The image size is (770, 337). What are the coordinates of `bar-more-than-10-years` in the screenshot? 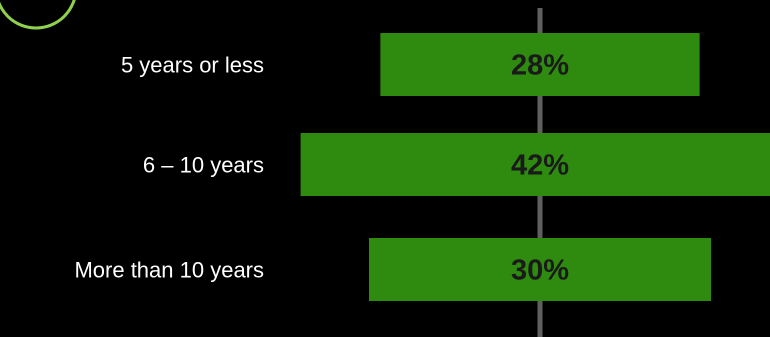 It's located at (540, 269).